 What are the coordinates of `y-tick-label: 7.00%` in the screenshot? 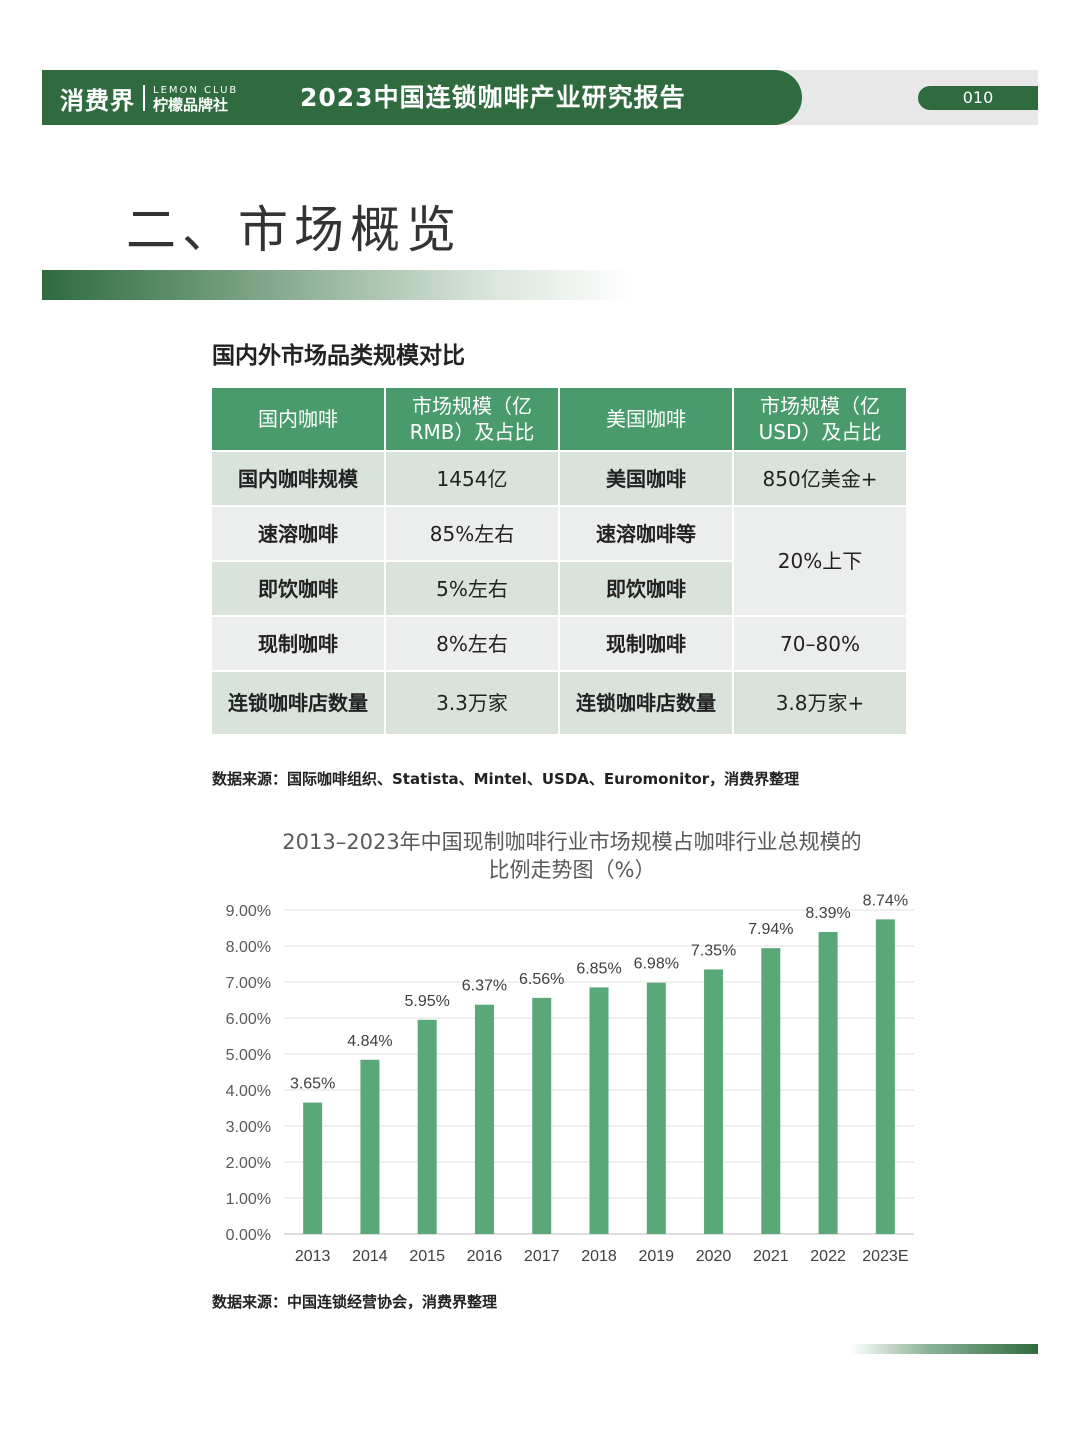 It's located at (248, 983).